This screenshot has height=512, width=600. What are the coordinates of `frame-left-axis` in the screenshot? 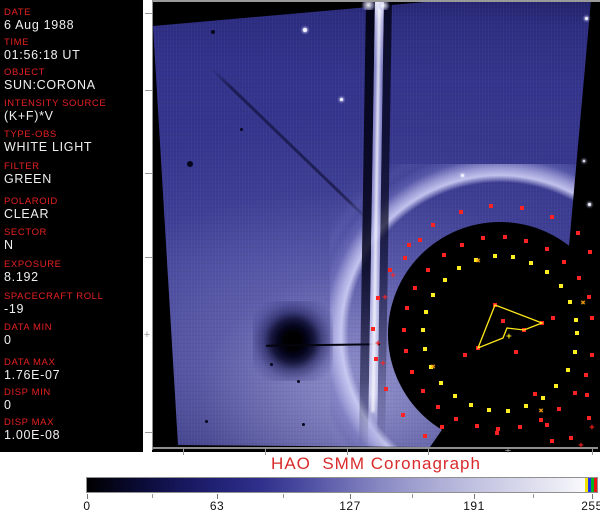 It's located at (152, 225).